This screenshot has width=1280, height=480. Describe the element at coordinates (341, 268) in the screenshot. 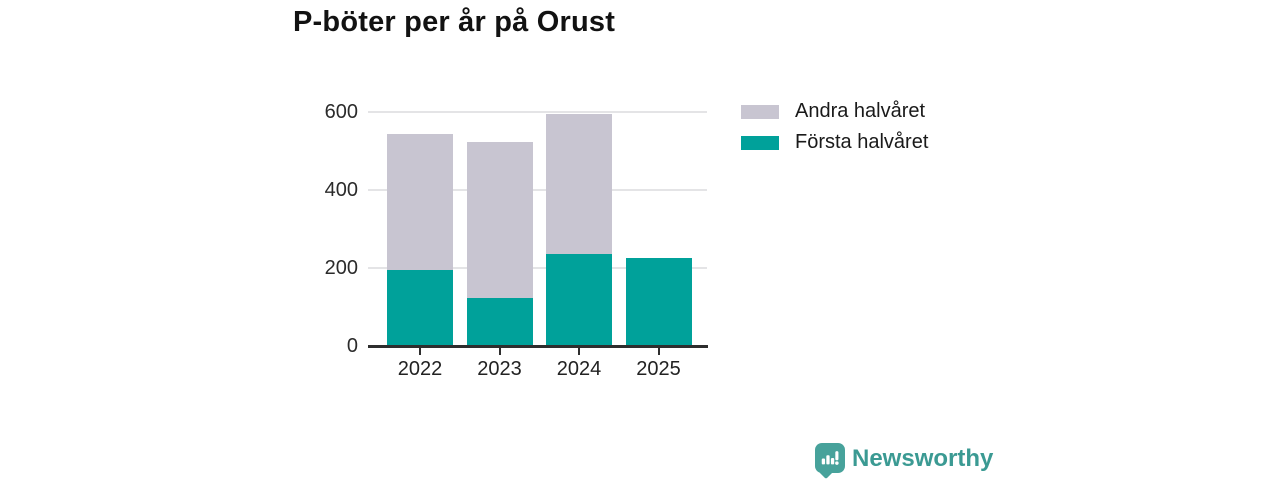

I see `y-tick-label-200: 200` at that location.